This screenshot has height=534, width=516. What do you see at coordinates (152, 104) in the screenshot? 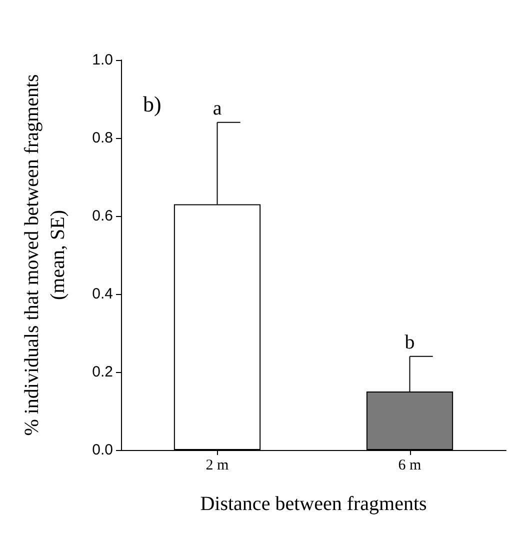
I see `annotation: b)` at bounding box center [152, 104].